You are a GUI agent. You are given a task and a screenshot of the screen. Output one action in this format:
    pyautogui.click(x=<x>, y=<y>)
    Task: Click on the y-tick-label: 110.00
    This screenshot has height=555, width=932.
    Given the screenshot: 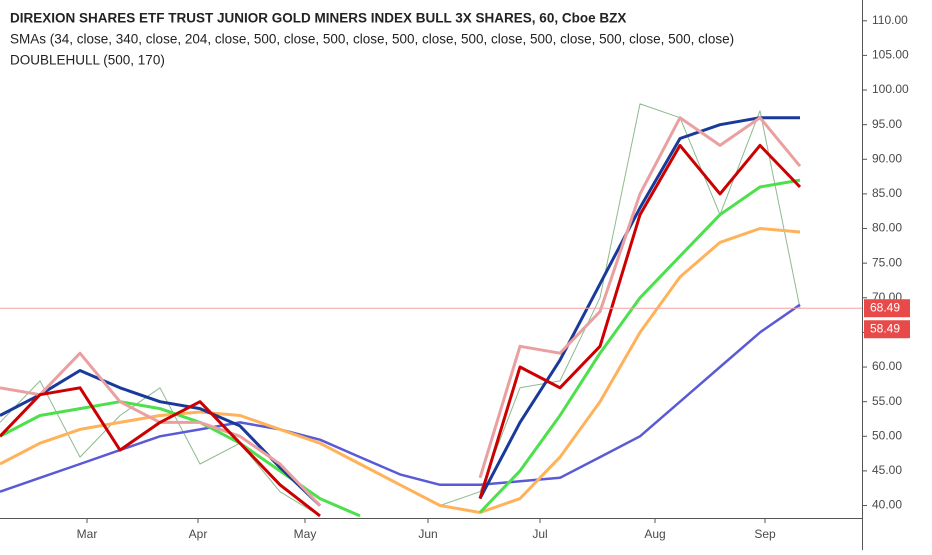 What is the action you would take?
    pyautogui.click(x=890, y=20)
    